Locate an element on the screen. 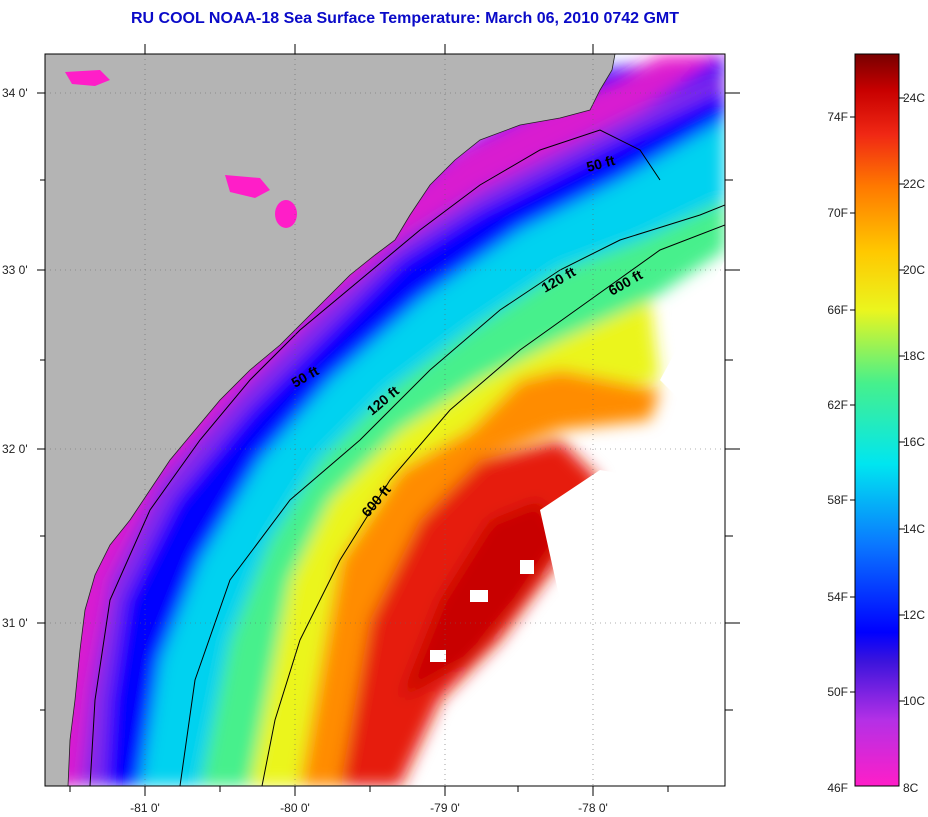 The image size is (928, 817). latitude-labels: 34 0' 33 0' 32 0' 31 0' is located at coordinates (15, 358).